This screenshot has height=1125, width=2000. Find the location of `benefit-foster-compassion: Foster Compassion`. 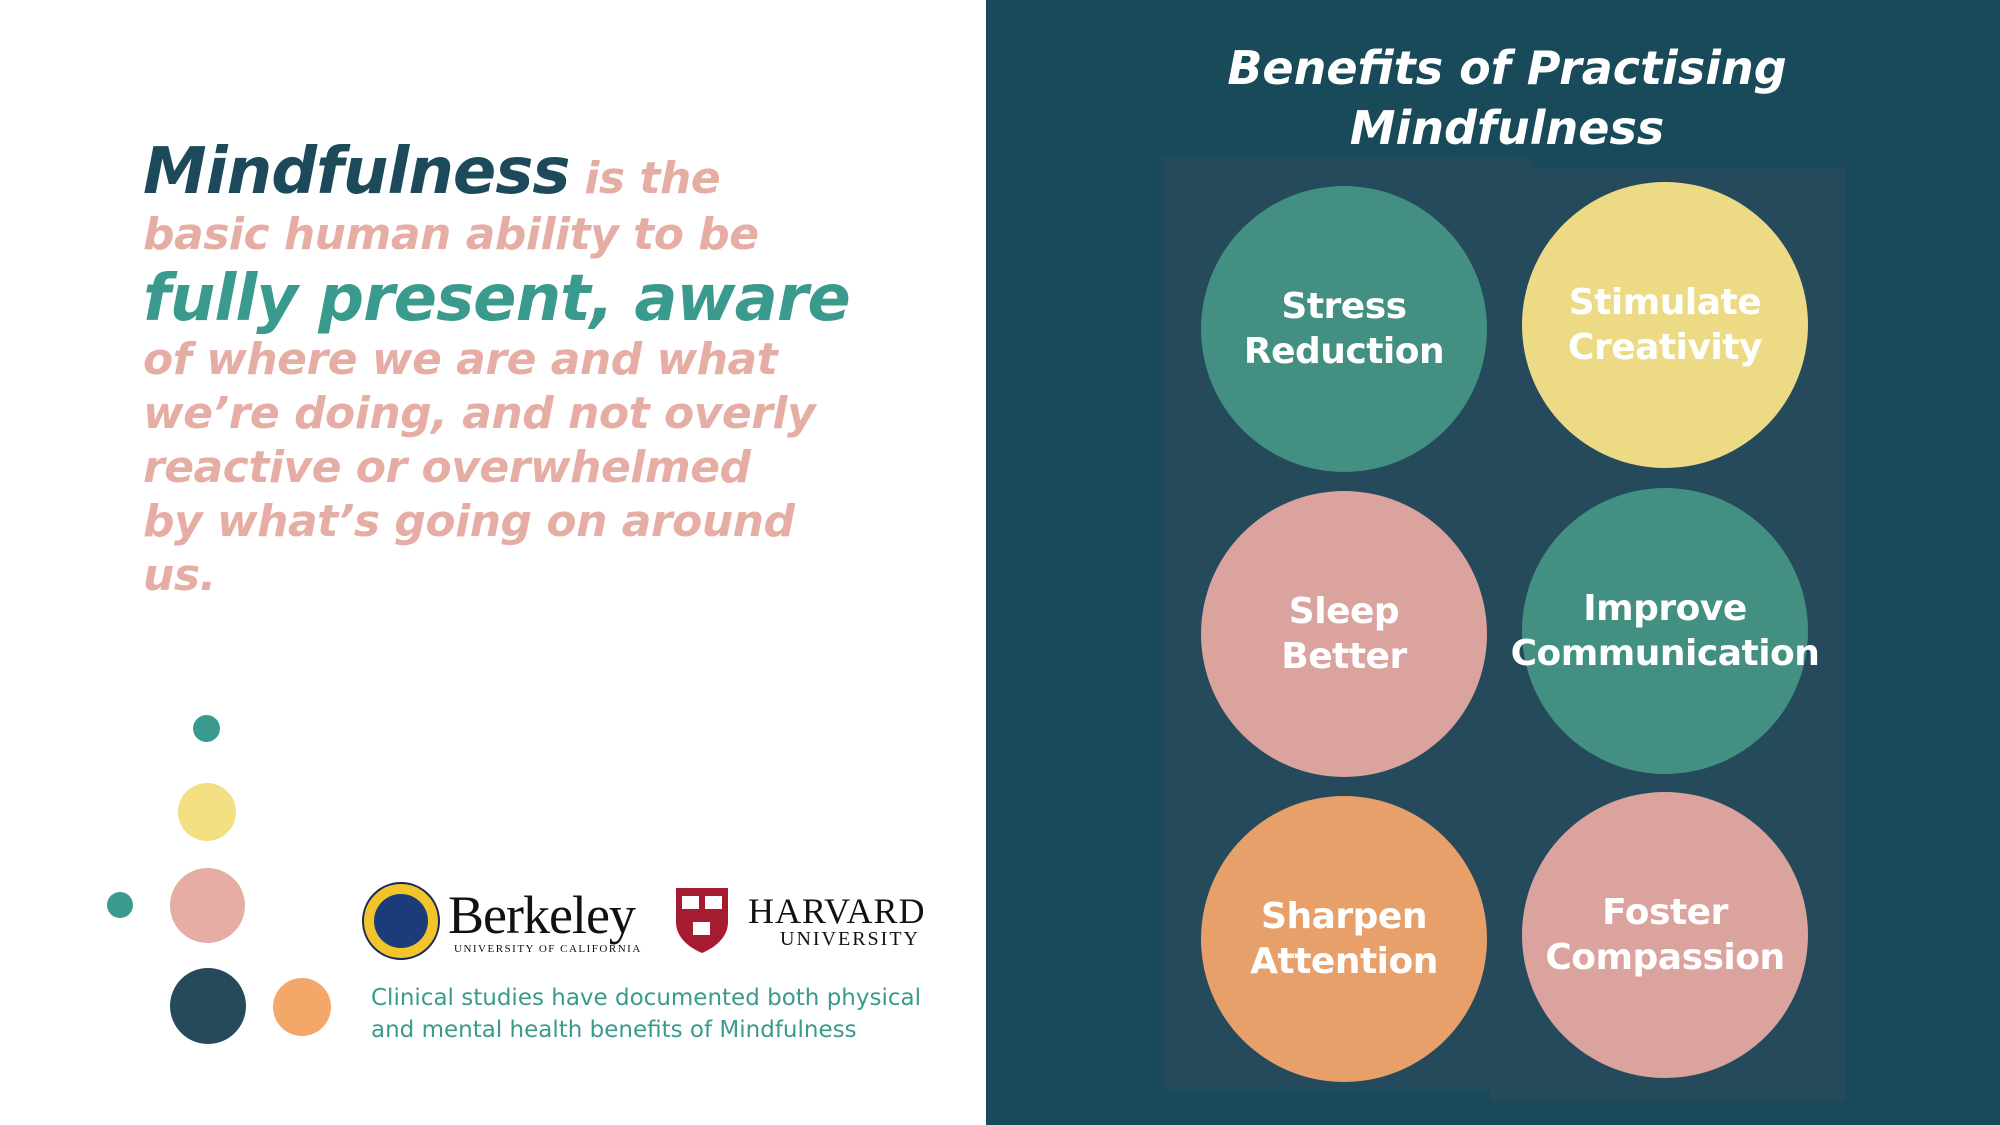

benefit-foster-compassion: Foster Compassion is located at coordinates (1665, 935).